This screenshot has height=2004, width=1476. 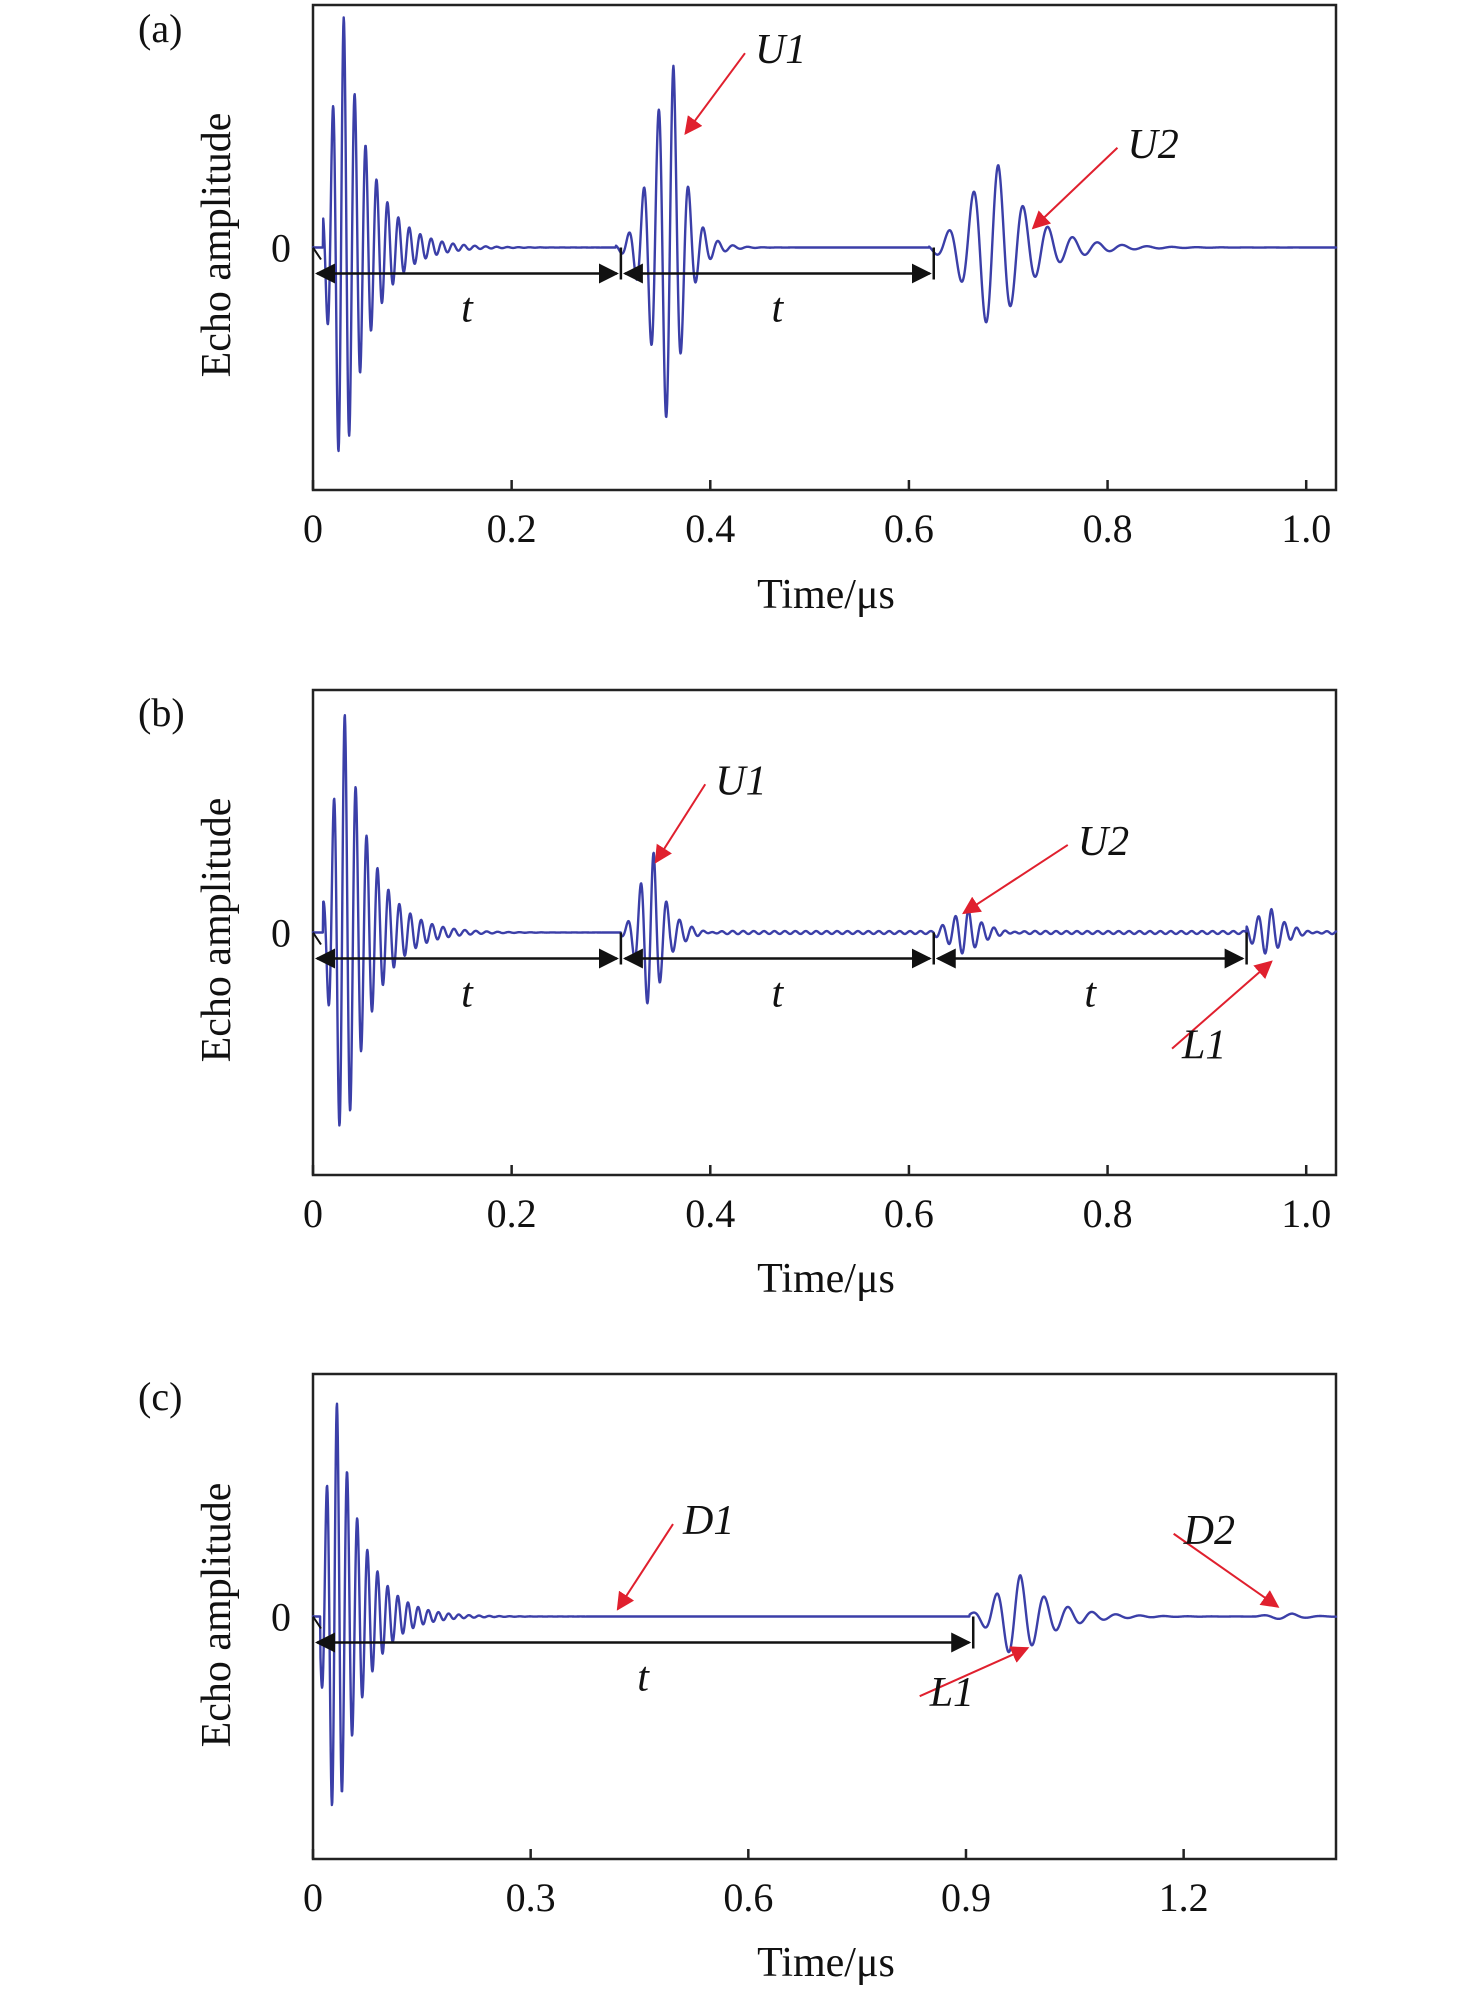 I want to click on x-tick-label: 0.3, so click(x=531, y=1897).